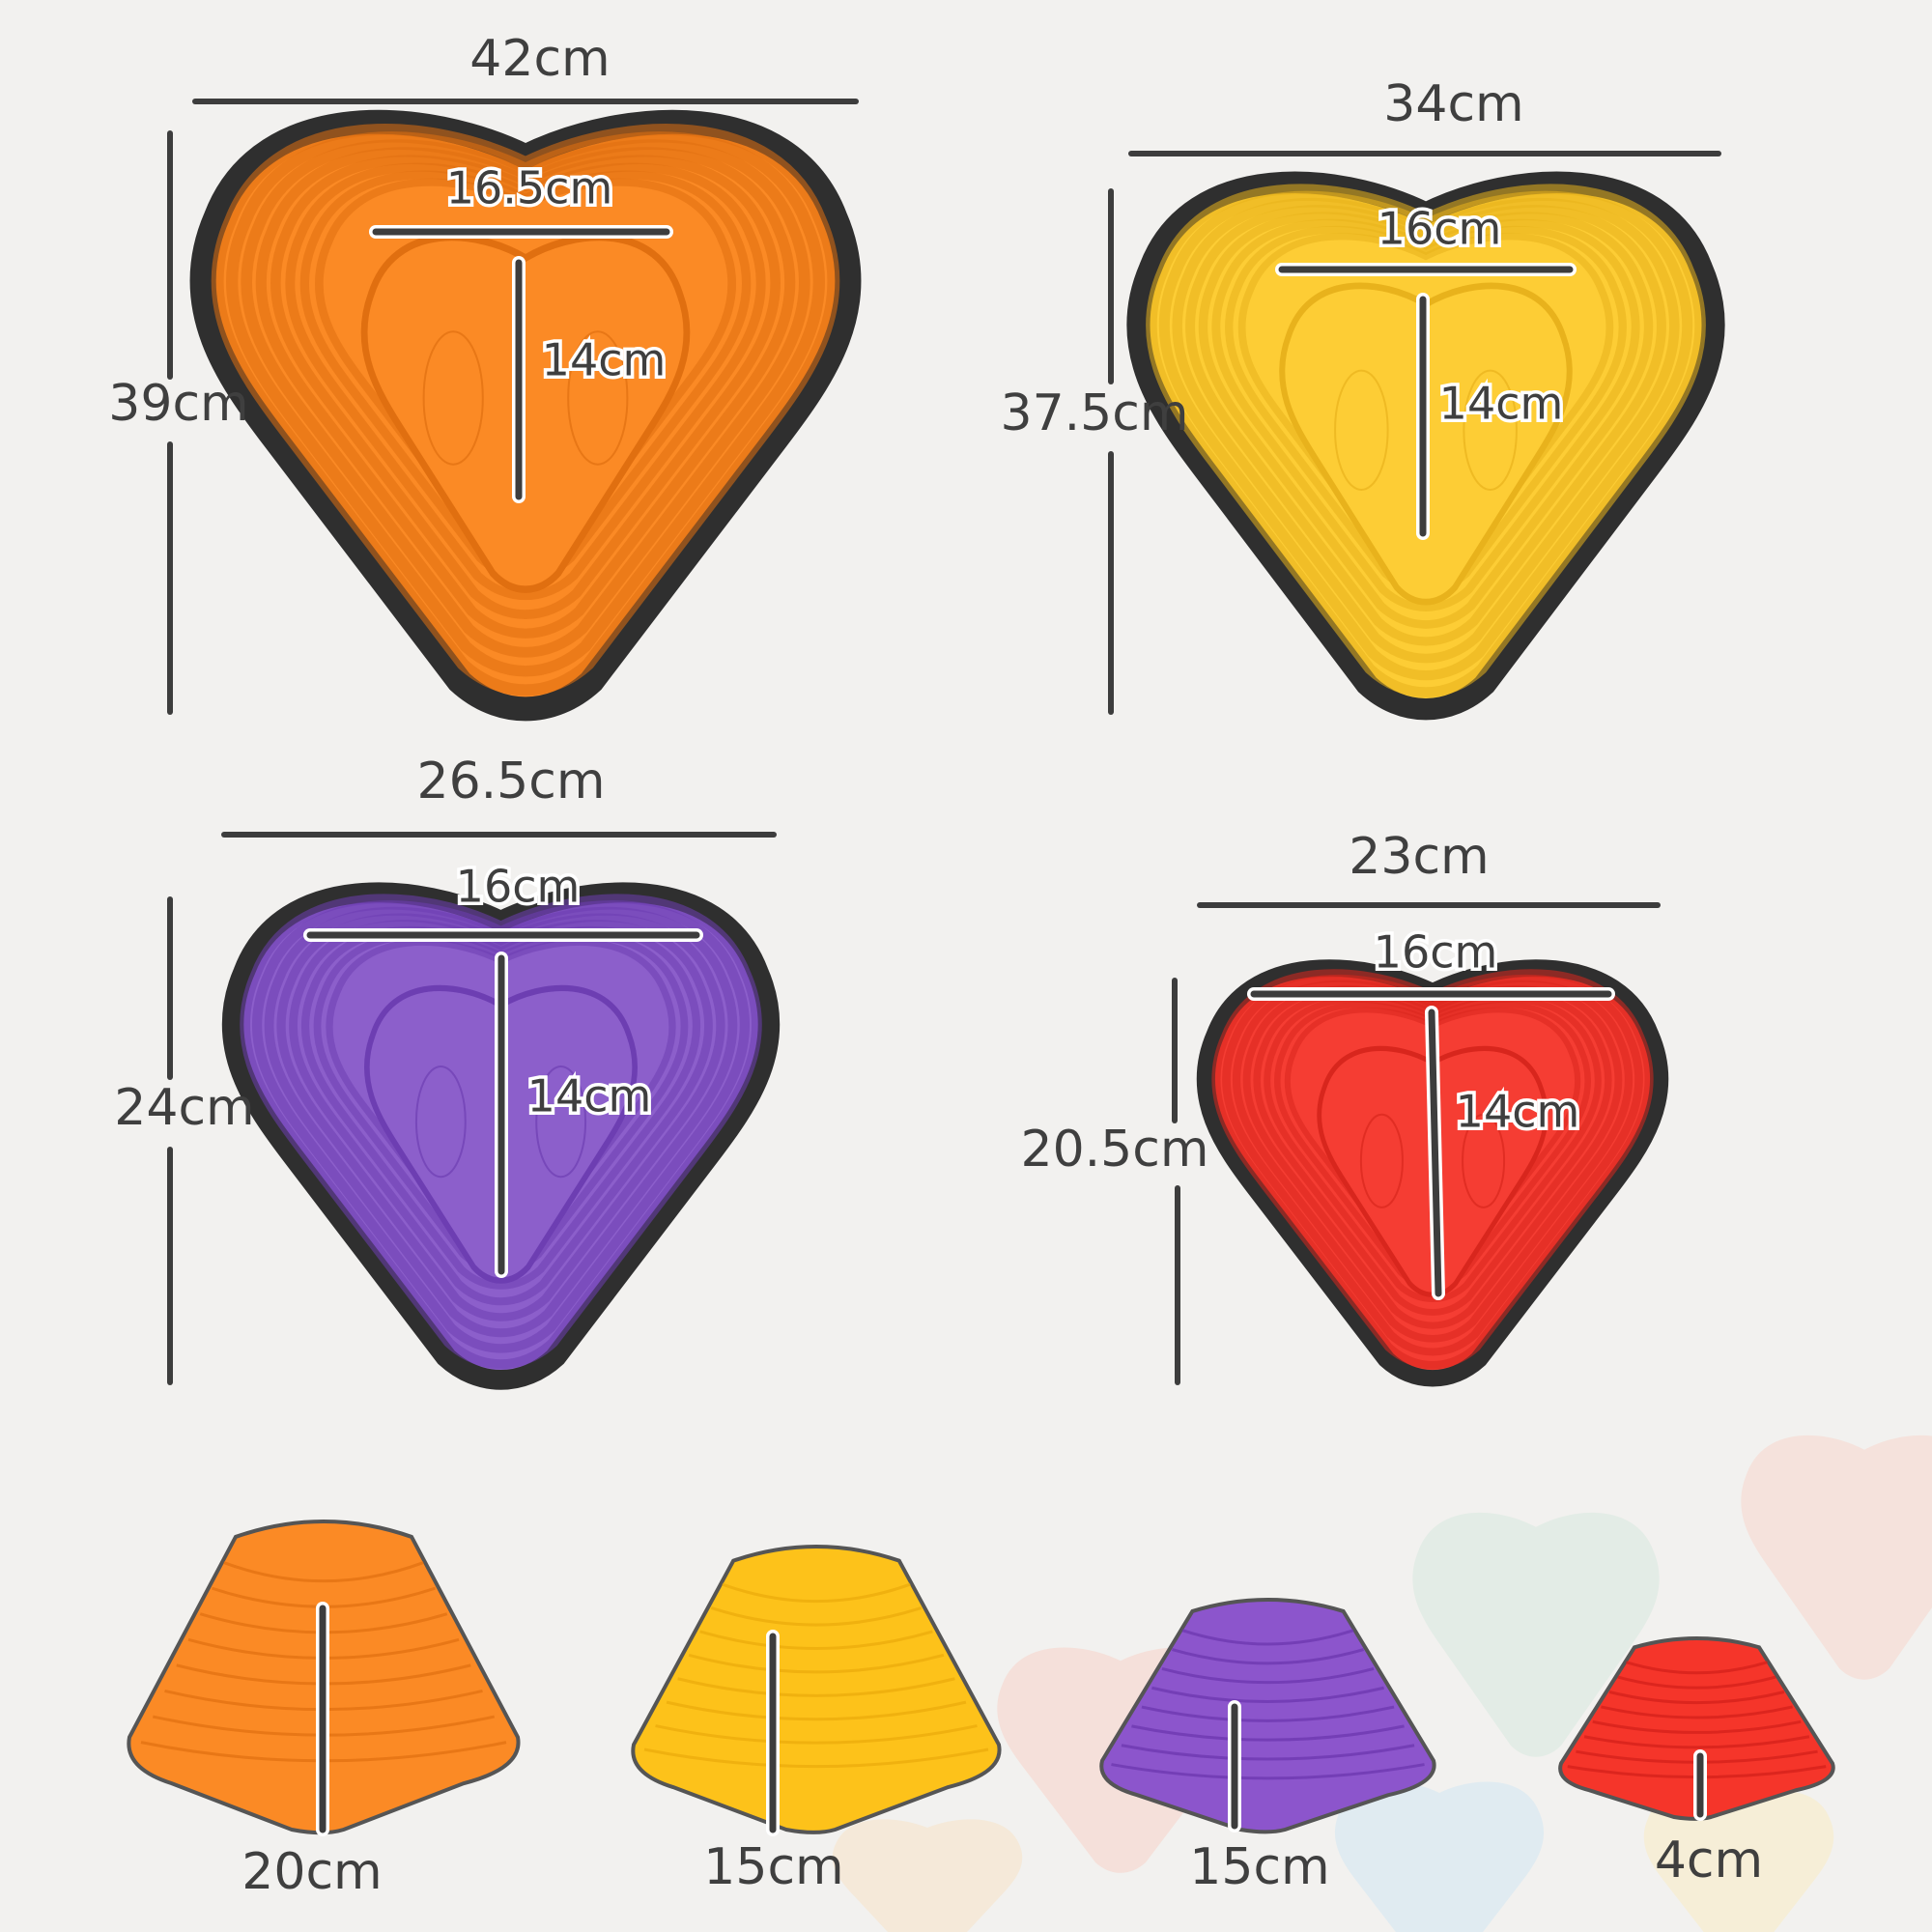 This screenshot has width=1932, height=1932. I want to click on side-dimensions: 20cm 15cm 15cm 4cm, so click(1002, 1751).